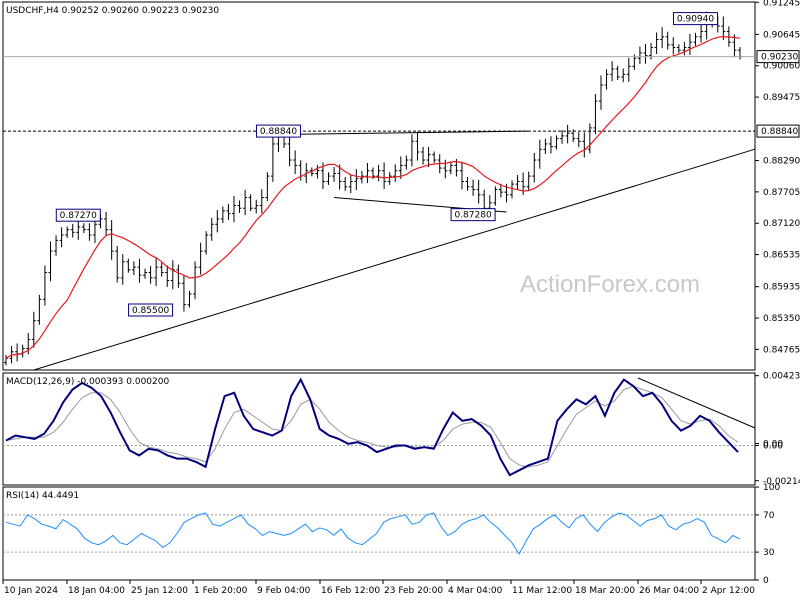 The height and width of the screenshot is (600, 800). I want to click on resistance-price-flag-box, so click(778, 131).